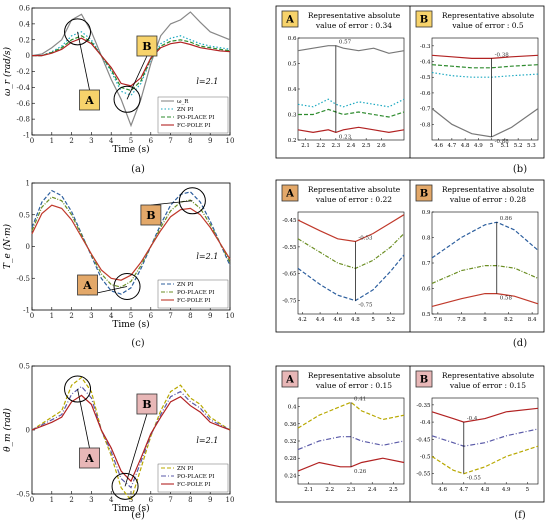  Describe the element at coordinates (478, 146) in the screenshot. I see `x-tick-label: 4.9` at that location.